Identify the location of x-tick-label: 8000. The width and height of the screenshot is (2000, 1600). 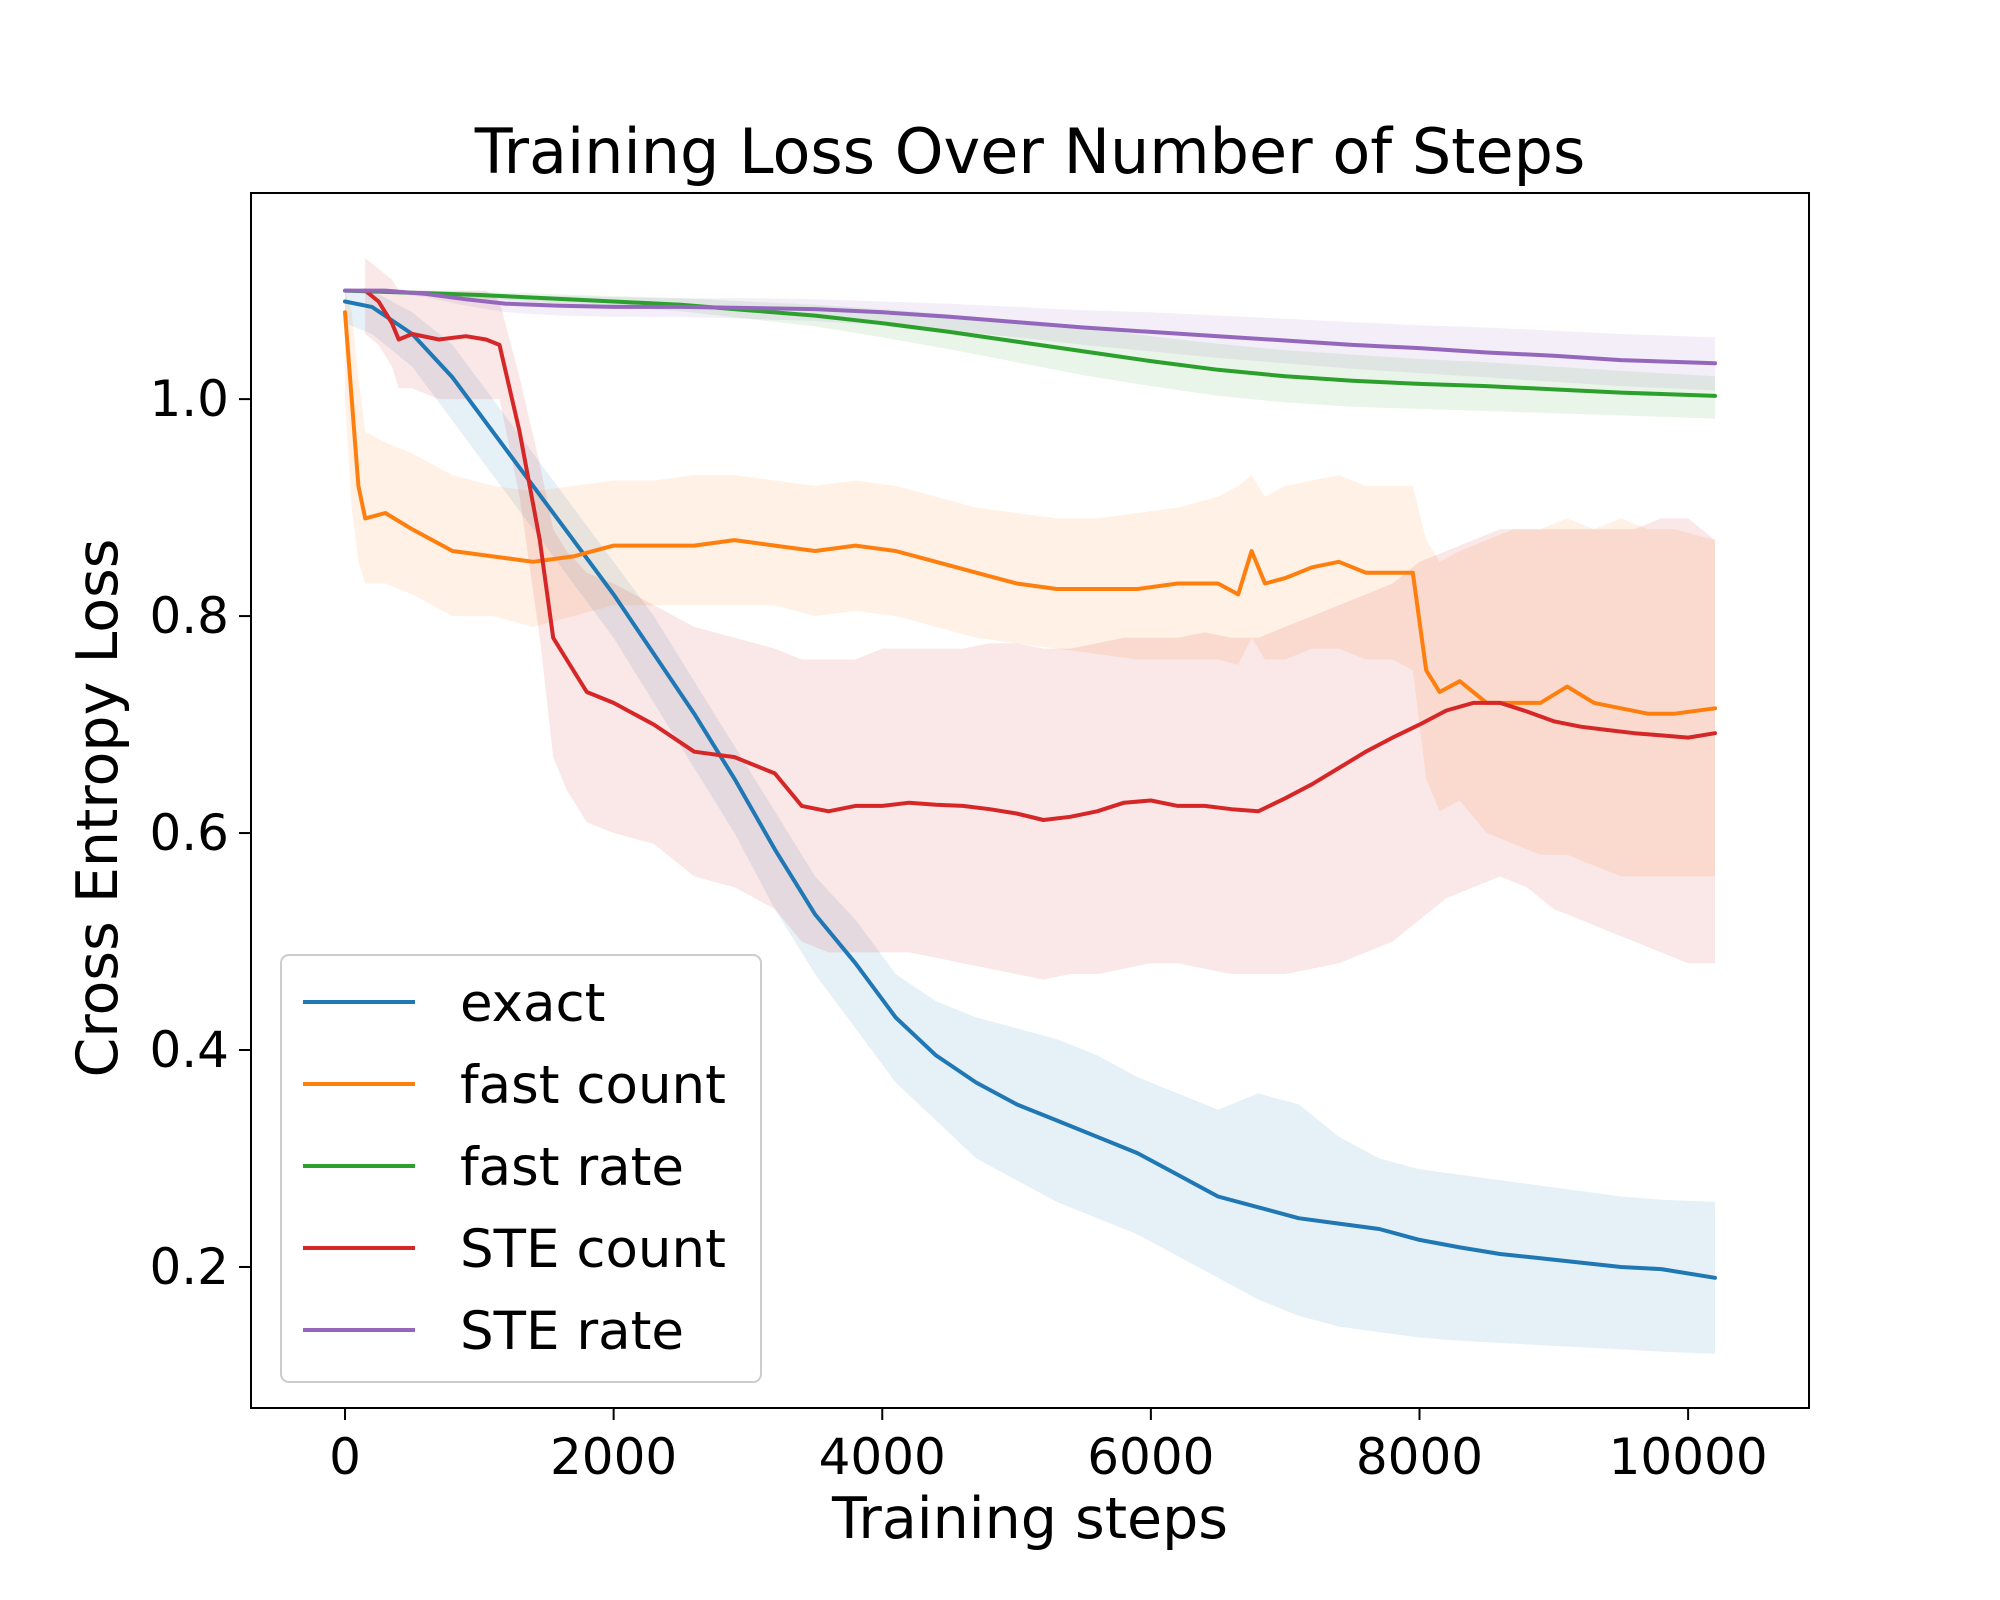
(1419, 1457).